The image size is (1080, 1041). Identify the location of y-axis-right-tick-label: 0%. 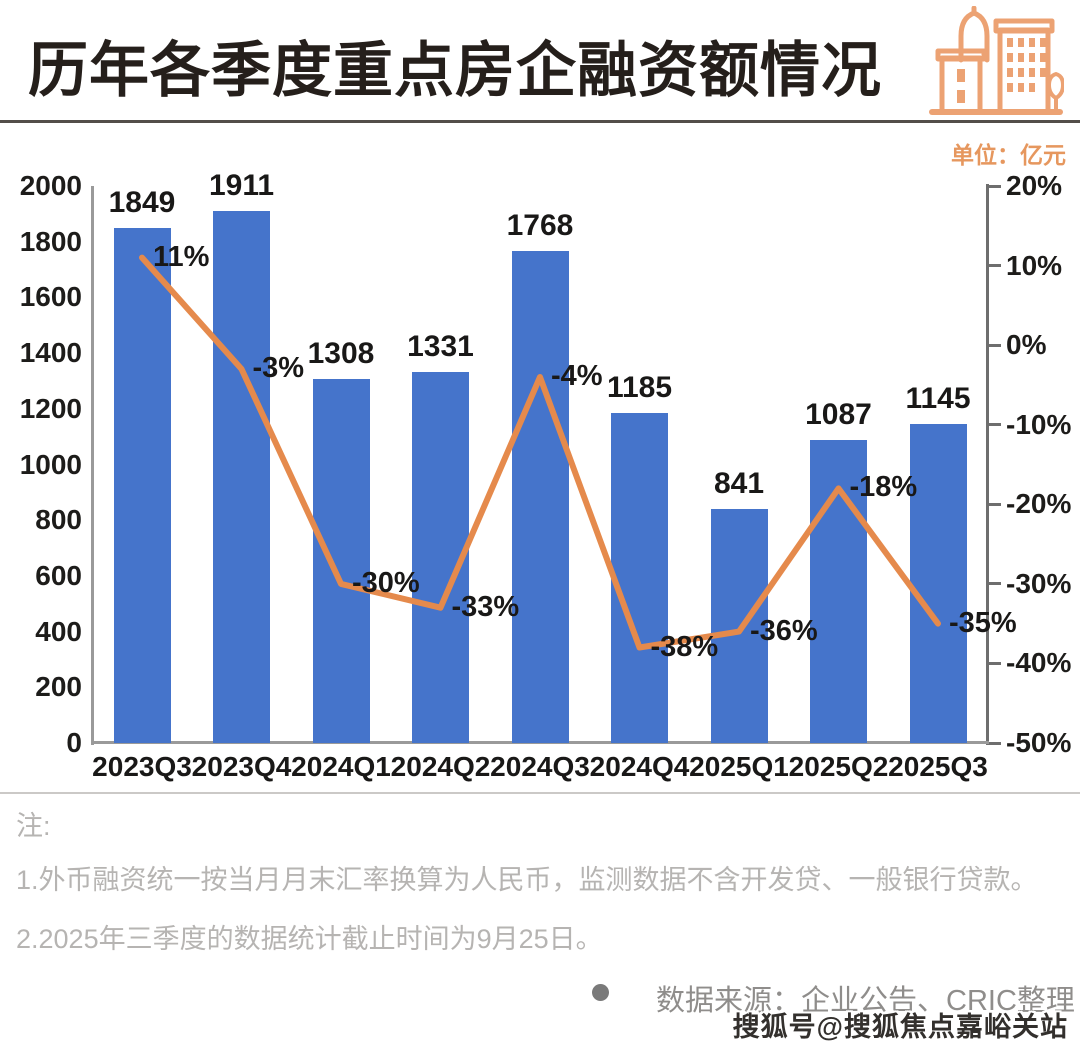
(1026, 345).